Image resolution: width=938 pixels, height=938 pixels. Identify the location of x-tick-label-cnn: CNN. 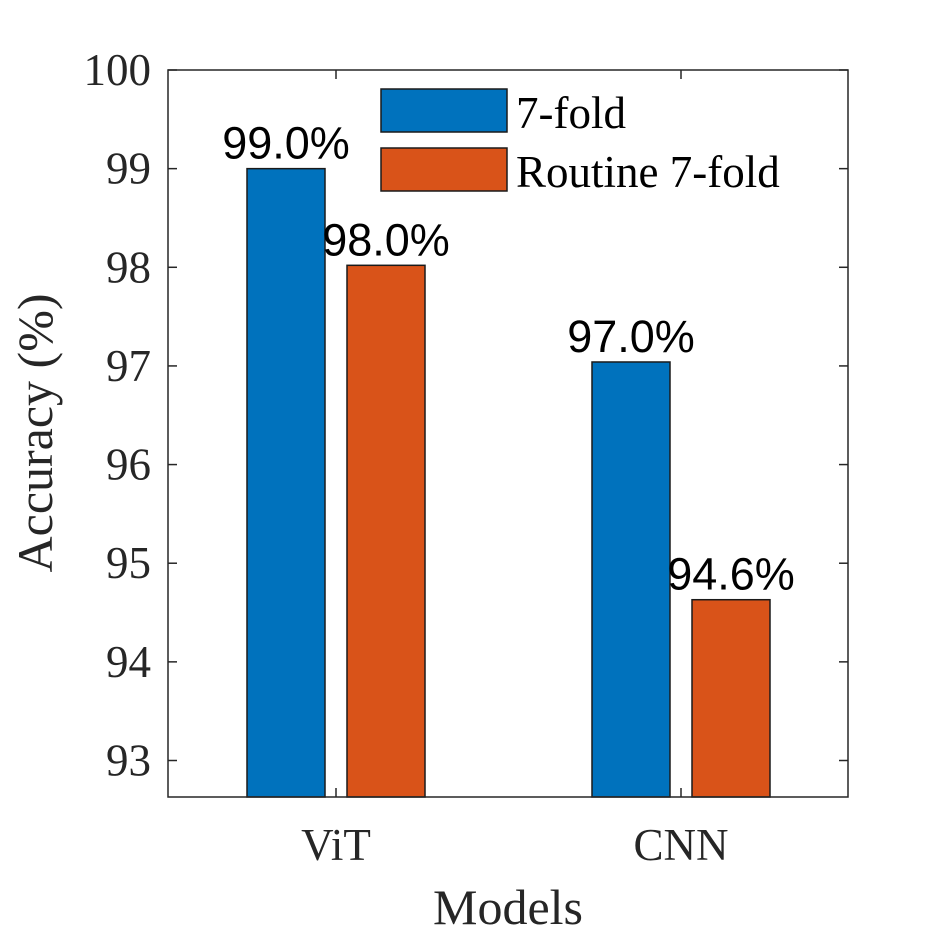
(680, 845).